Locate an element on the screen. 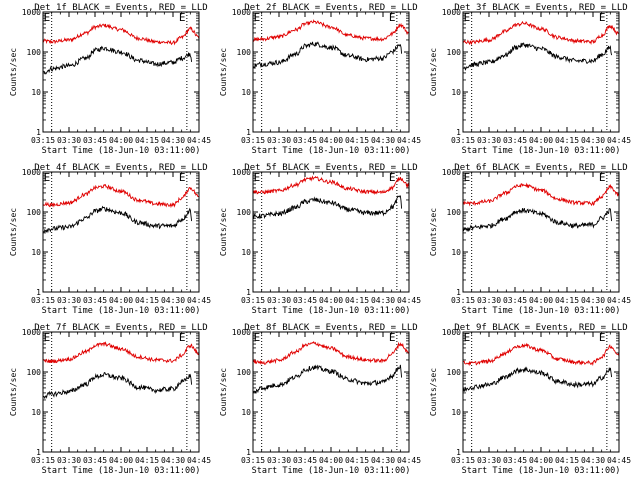 The width and height of the screenshot is (640, 480). panel-title: Det 6f BLACK = Events, RED = LLD is located at coordinates (540, 168).